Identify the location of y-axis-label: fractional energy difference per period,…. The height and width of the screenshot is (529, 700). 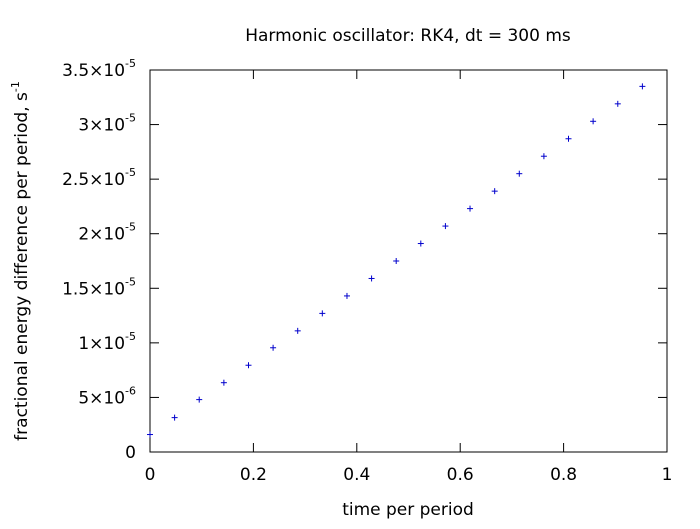
(20, 261).